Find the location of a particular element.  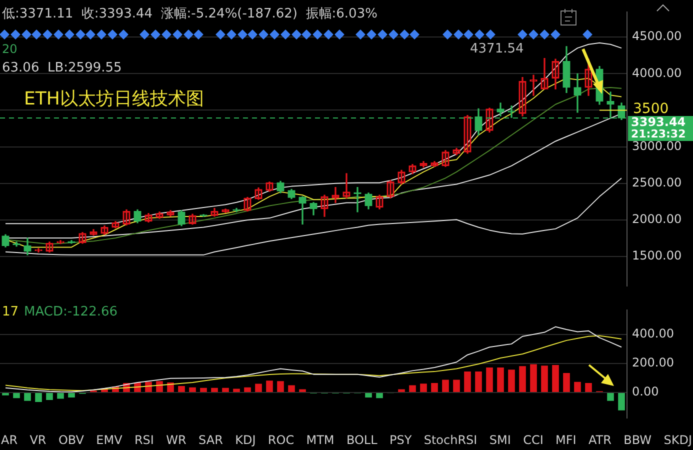

text: KDJ is located at coordinates (245, 440).